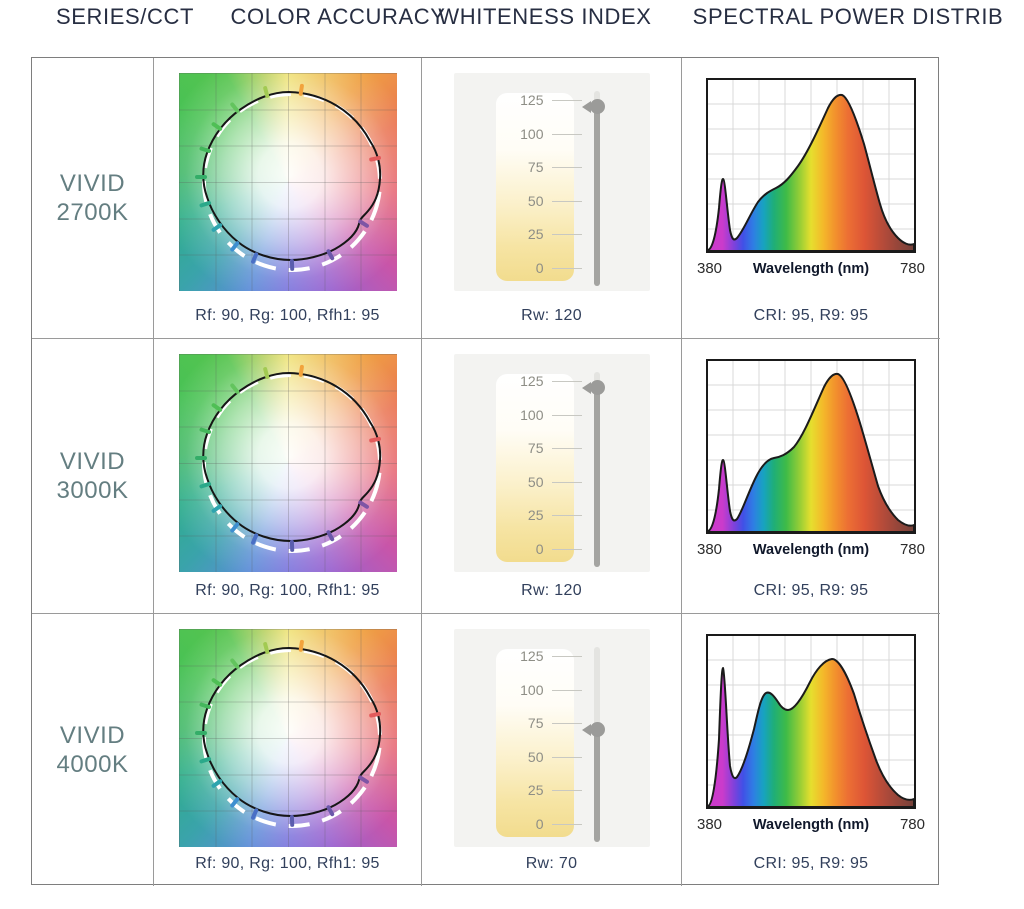  What do you see at coordinates (338, 16) in the screenshot?
I see `column-header-color-accuracy: COLOR ACCURACY` at bounding box center [338, 16].